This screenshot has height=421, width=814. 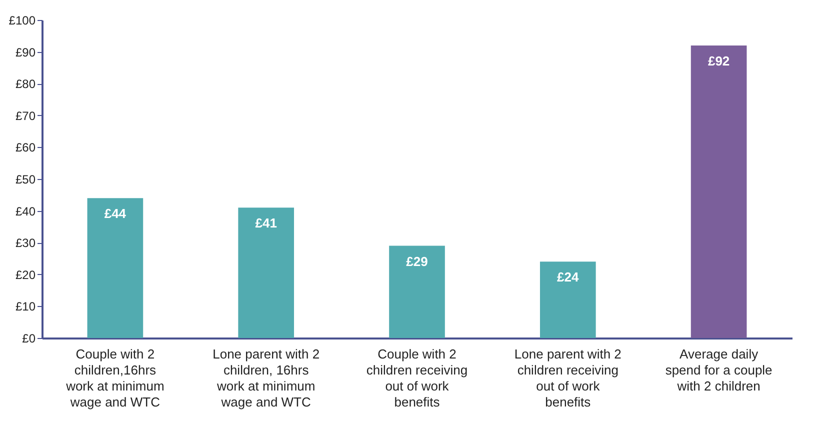 I want to click on data-label: £29, so click(x=417, y=261).